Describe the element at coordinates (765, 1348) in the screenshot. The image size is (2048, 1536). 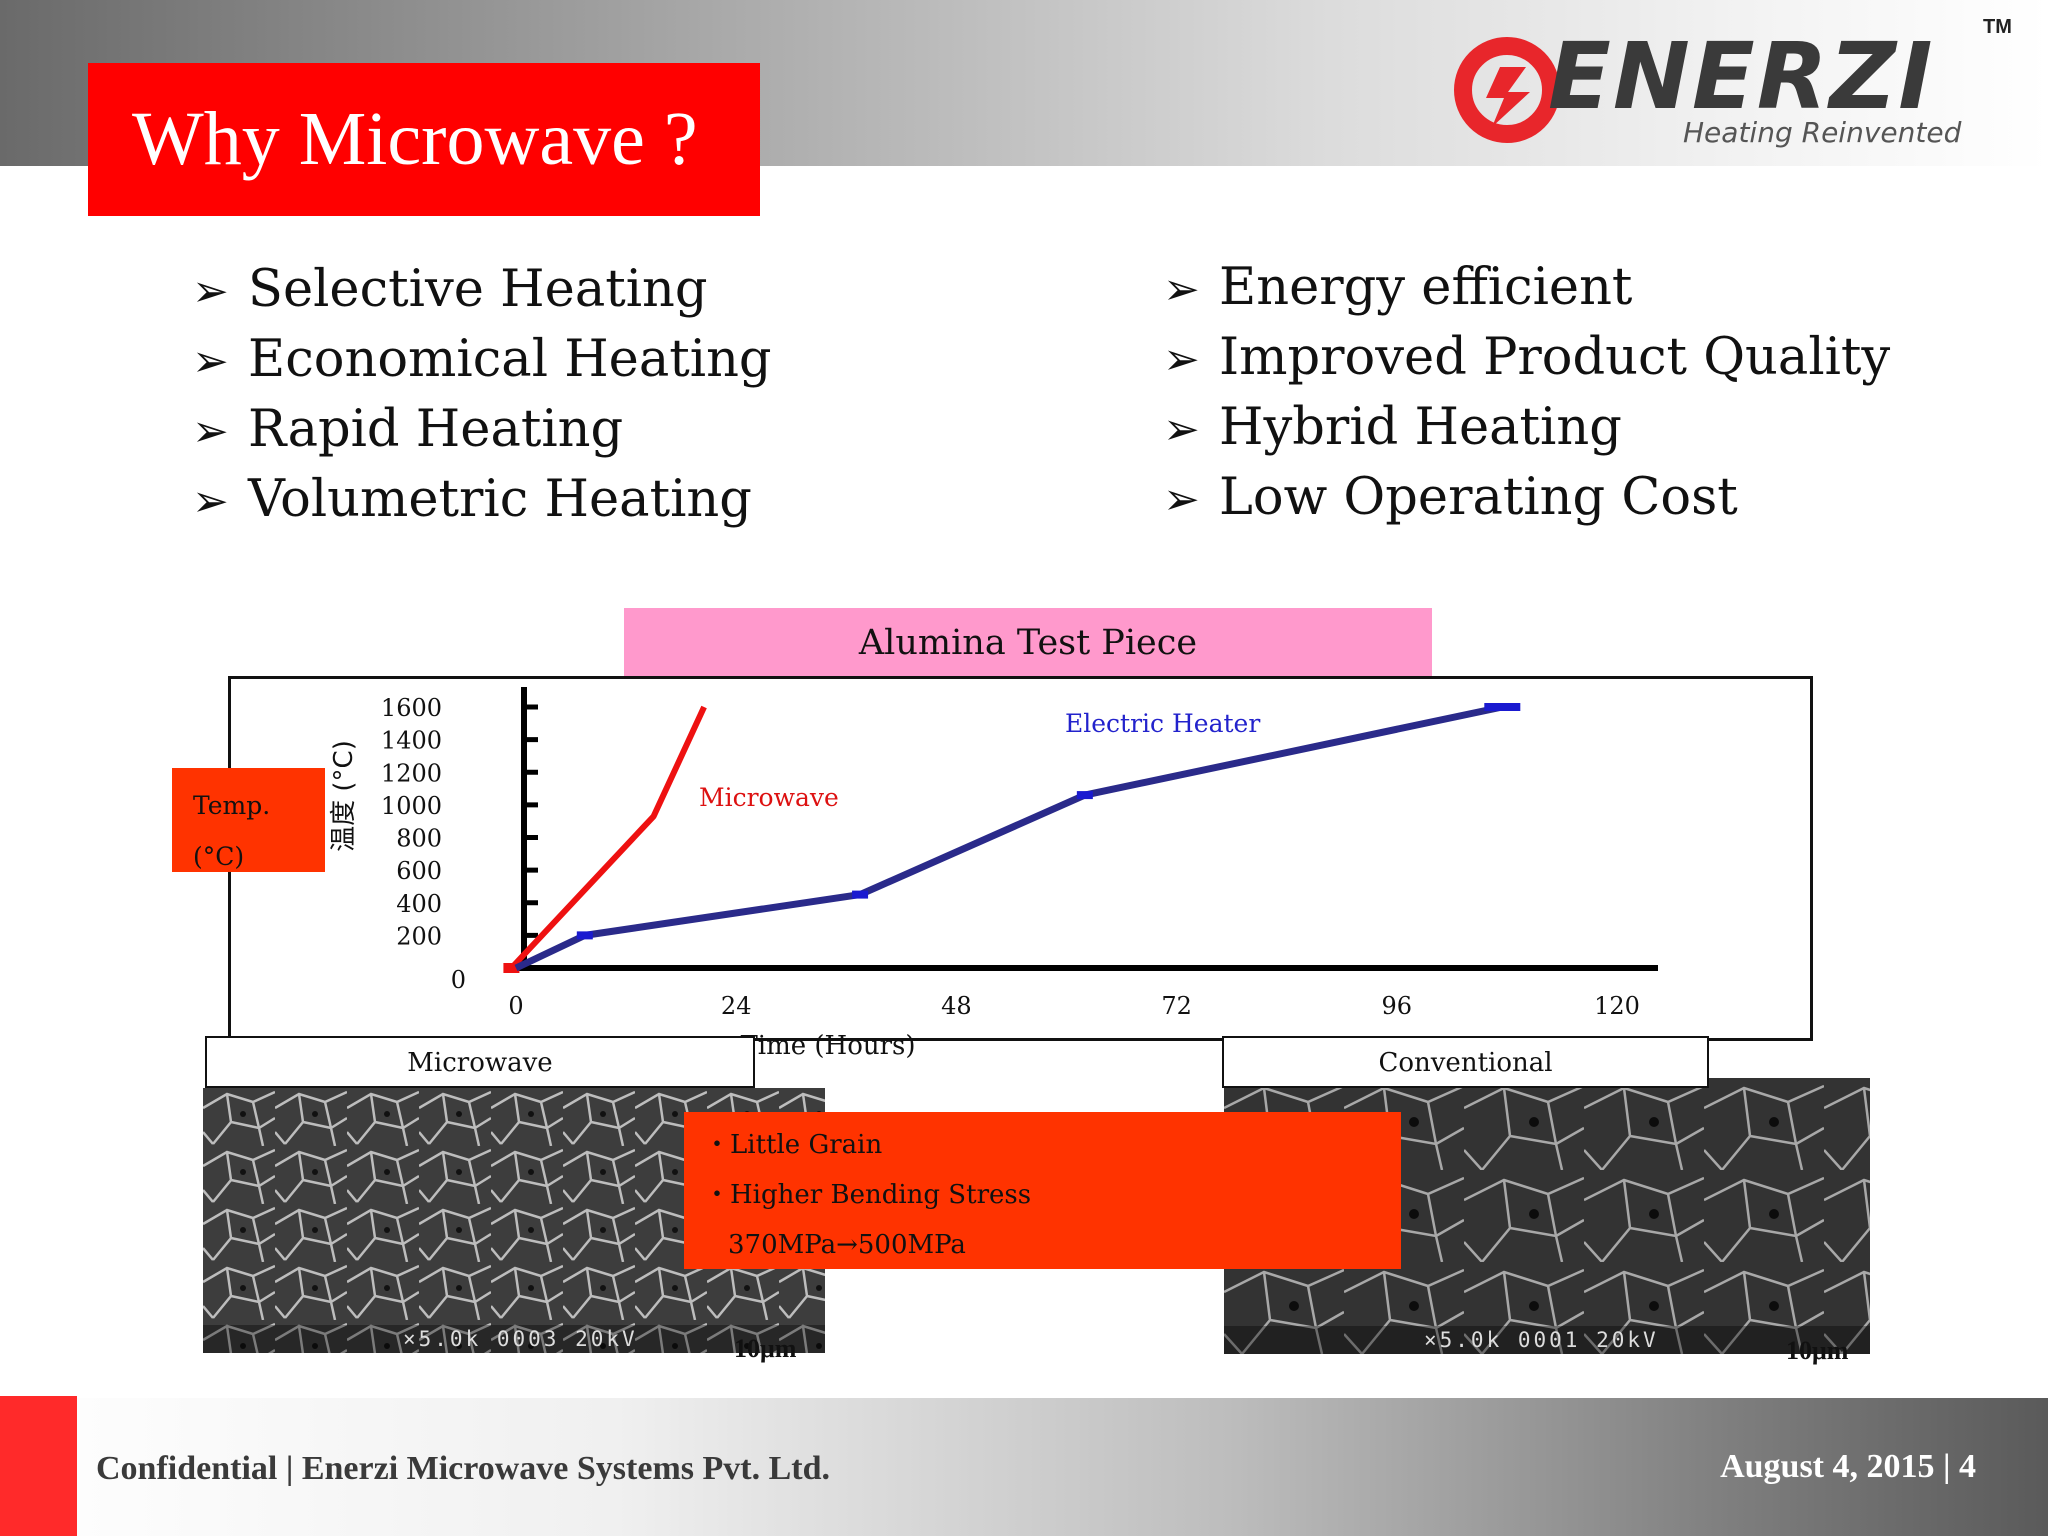
I see `scale-label-left: 10μm` at that location.